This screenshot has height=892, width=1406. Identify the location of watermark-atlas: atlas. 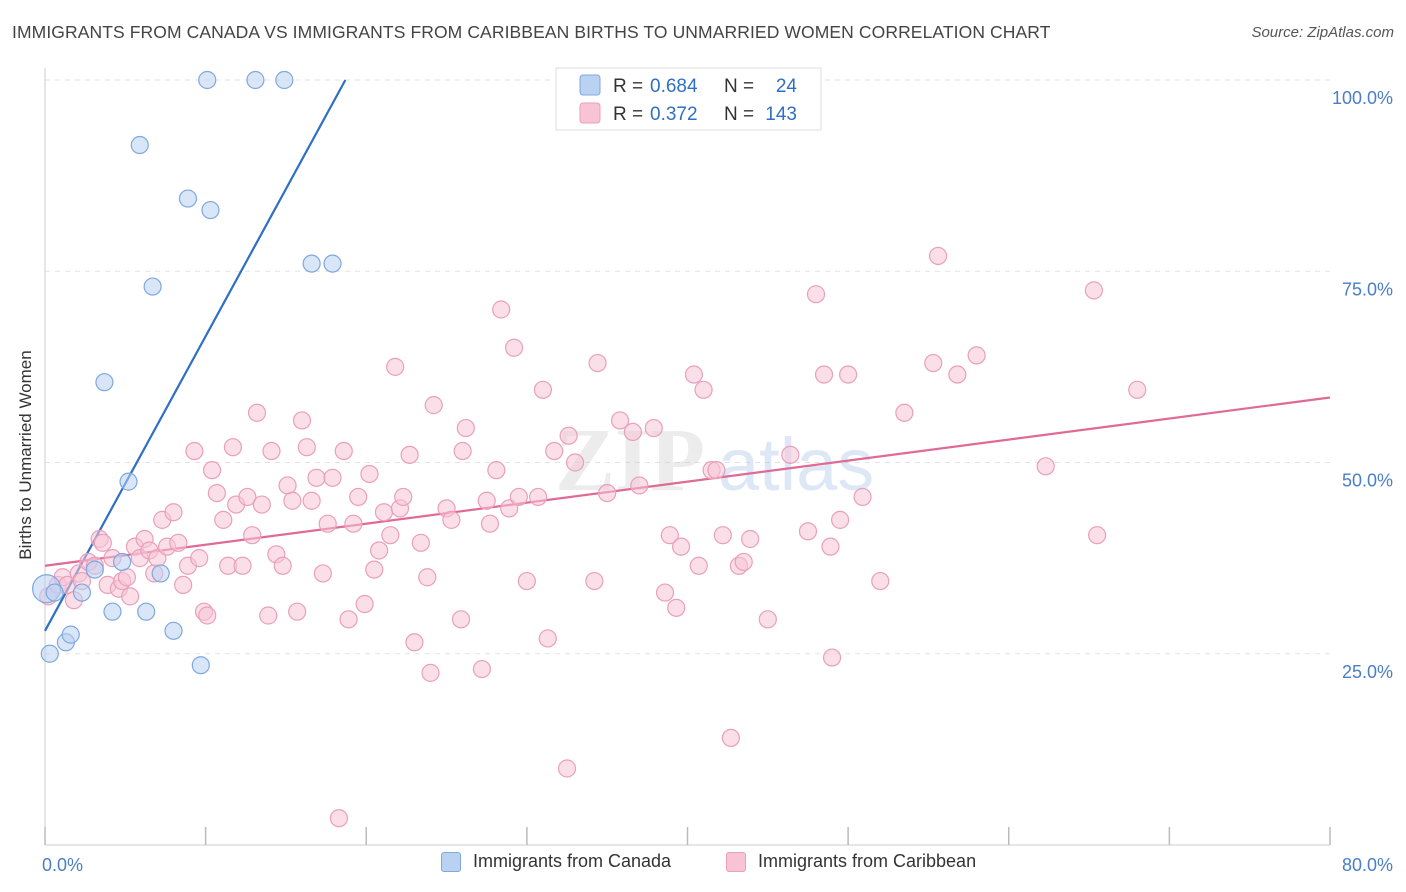
(796, 464).